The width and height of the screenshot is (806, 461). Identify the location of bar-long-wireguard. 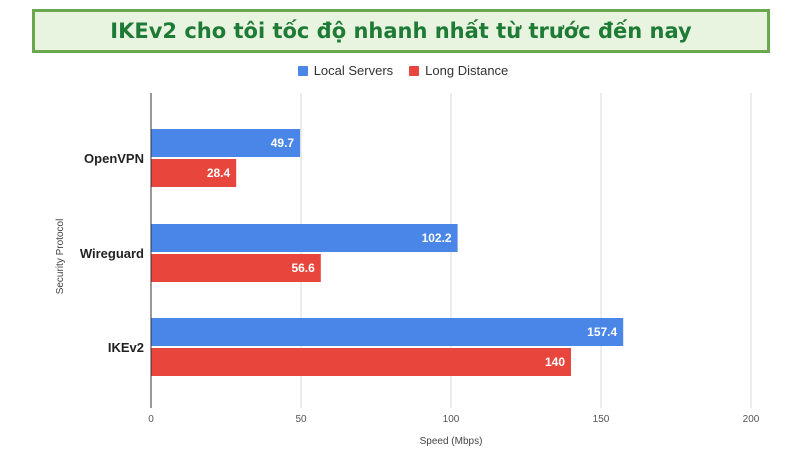
(236, 268).